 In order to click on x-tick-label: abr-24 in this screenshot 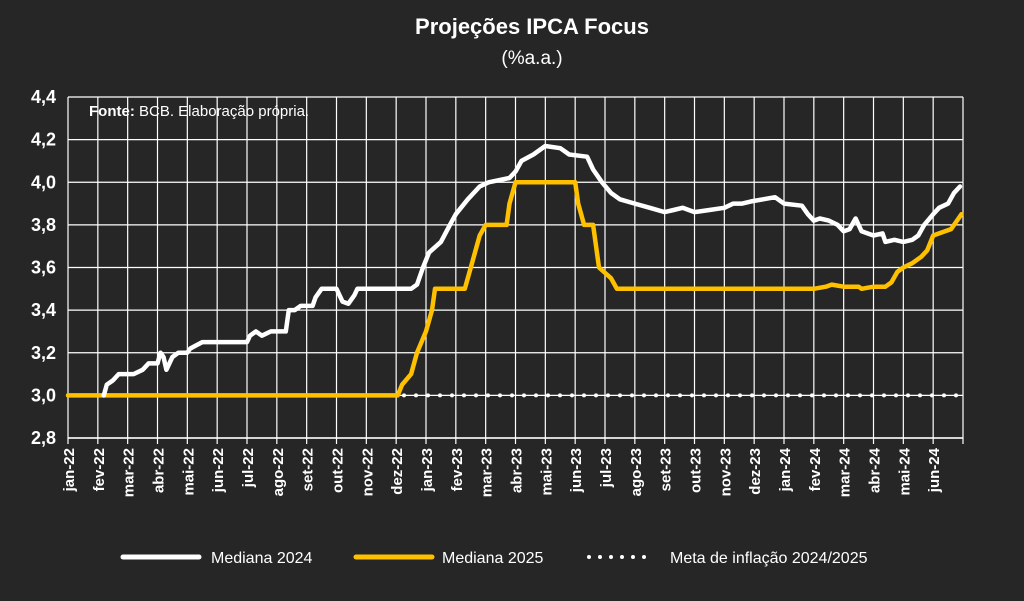, I will do `click(875, 470)`.